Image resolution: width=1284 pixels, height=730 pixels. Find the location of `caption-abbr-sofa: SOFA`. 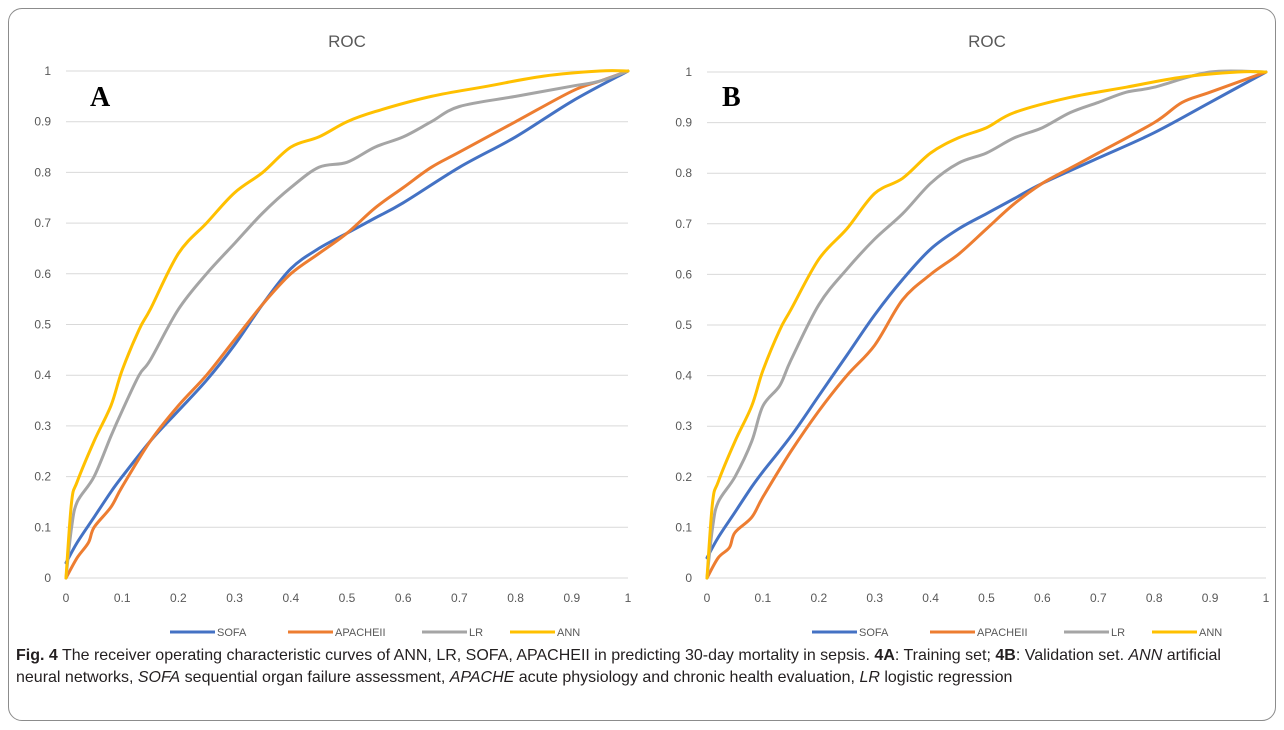

caption-abbr-sofa: SOFA is located at coordinates (159, 677).